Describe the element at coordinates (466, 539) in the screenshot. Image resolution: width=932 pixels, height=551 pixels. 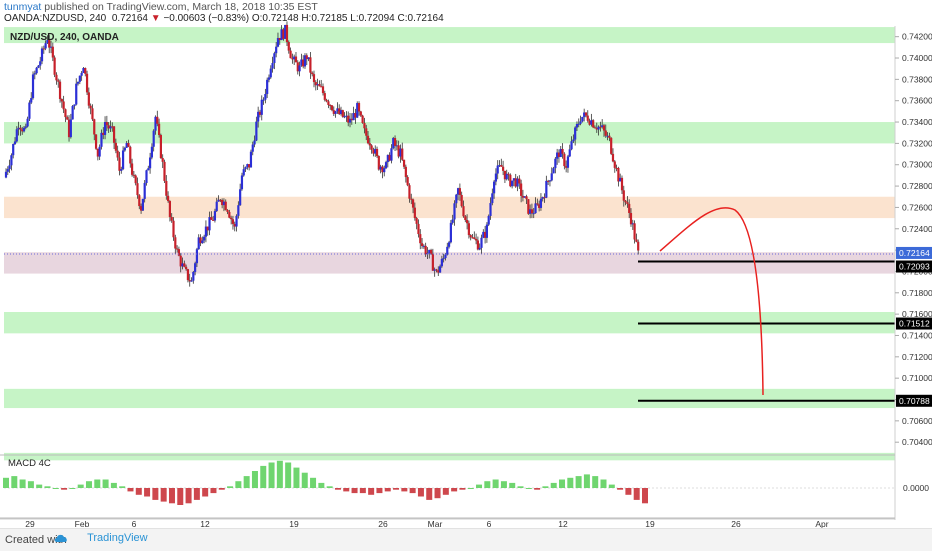
I see `footer: Created with TradingView` at that location.